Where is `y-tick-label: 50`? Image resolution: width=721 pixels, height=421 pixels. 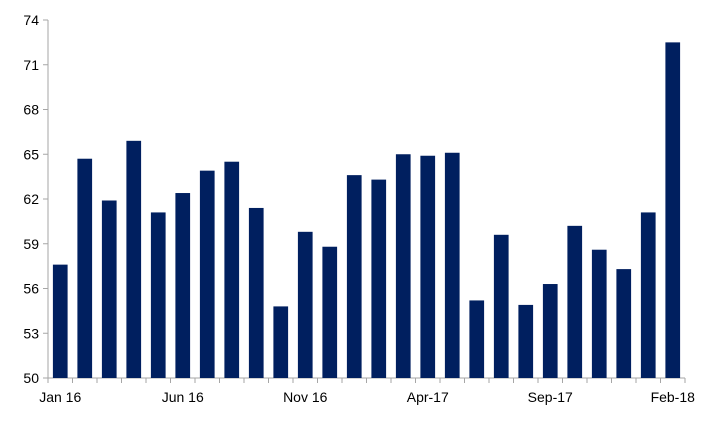
y-tick-label: 50 is located at coordinates (31, 378).